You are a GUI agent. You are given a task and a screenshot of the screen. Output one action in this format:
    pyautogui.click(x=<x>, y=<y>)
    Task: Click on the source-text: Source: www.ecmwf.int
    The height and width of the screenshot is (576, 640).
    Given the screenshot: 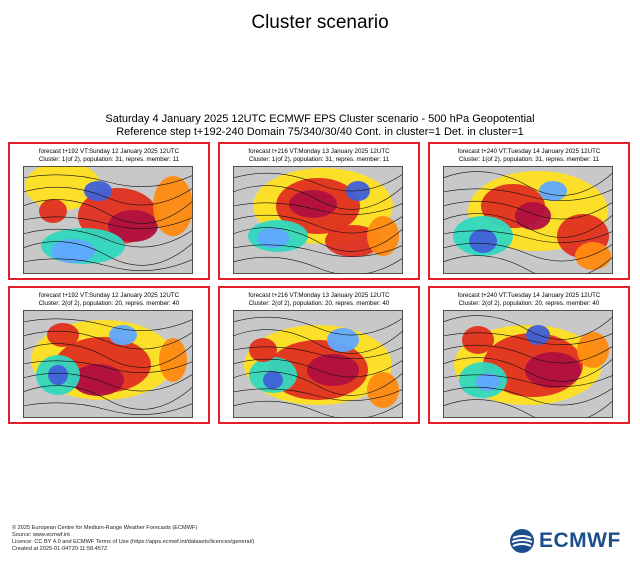 What is the action you would take?
    pyautogui.click(x=41, y=535)
    